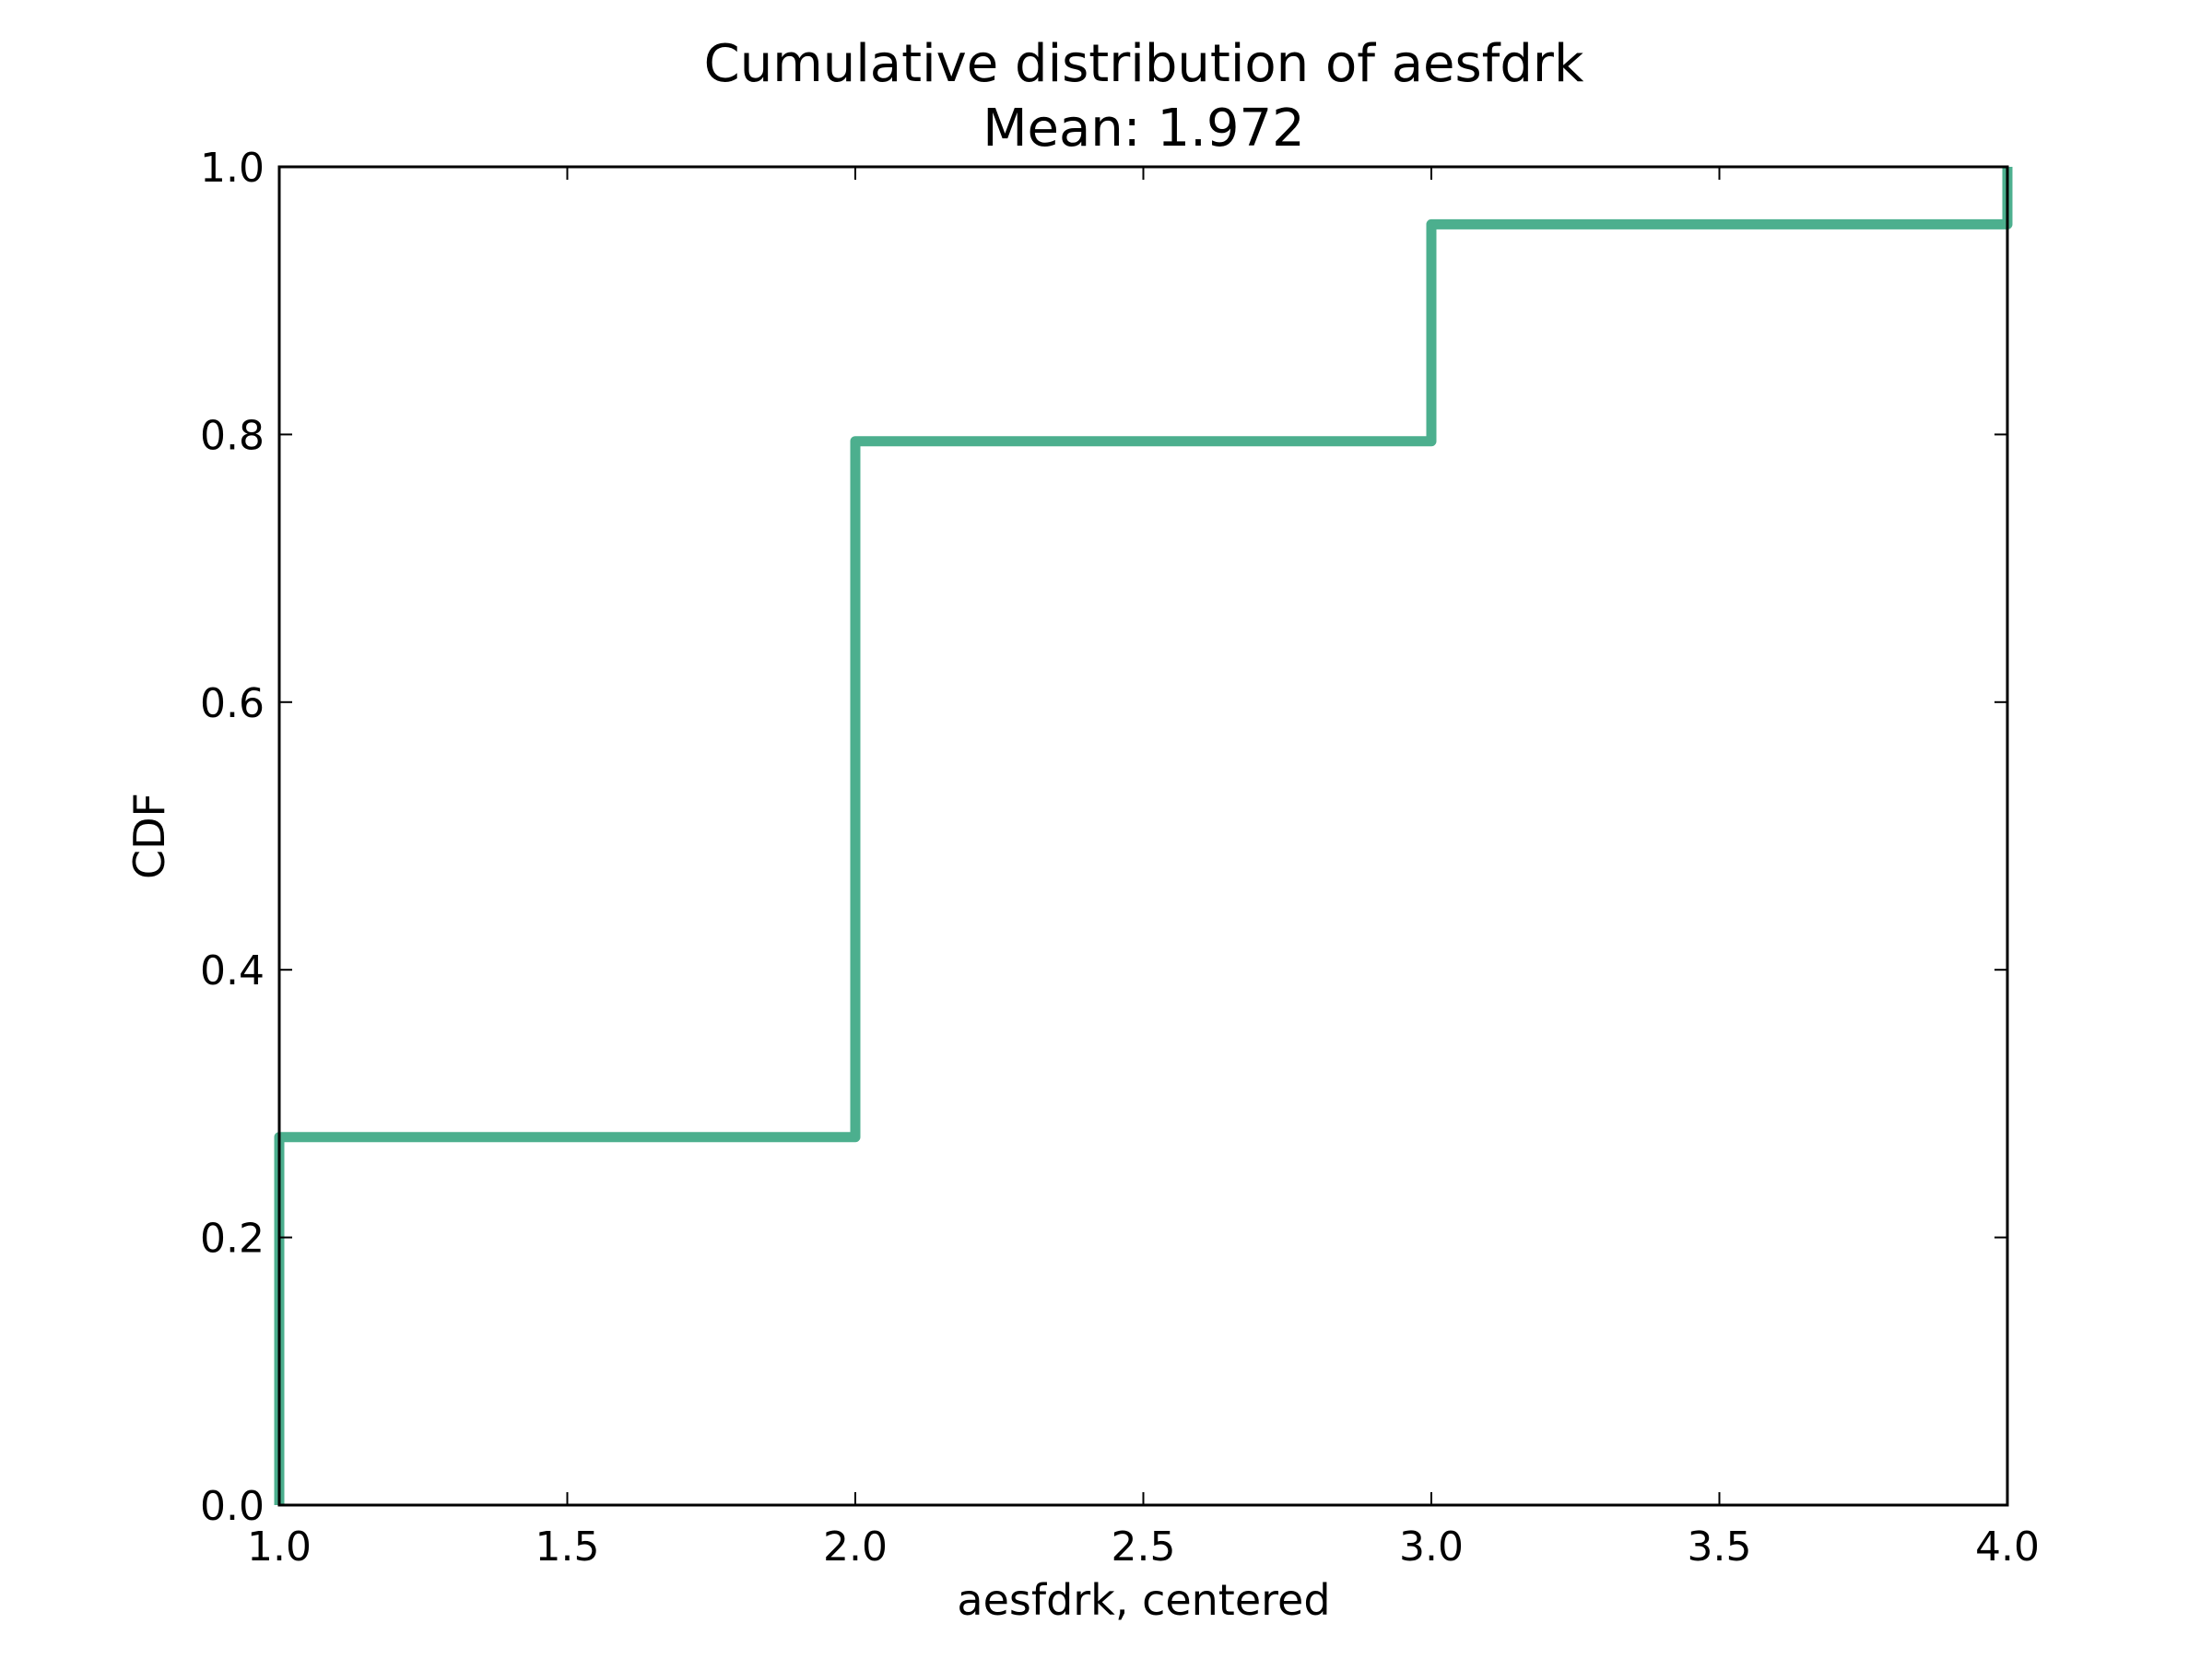  What do you see at coordinates (149, 836) in the screenshot?
I see `y-axis-label: CDF` at bounding box center [149, 836].